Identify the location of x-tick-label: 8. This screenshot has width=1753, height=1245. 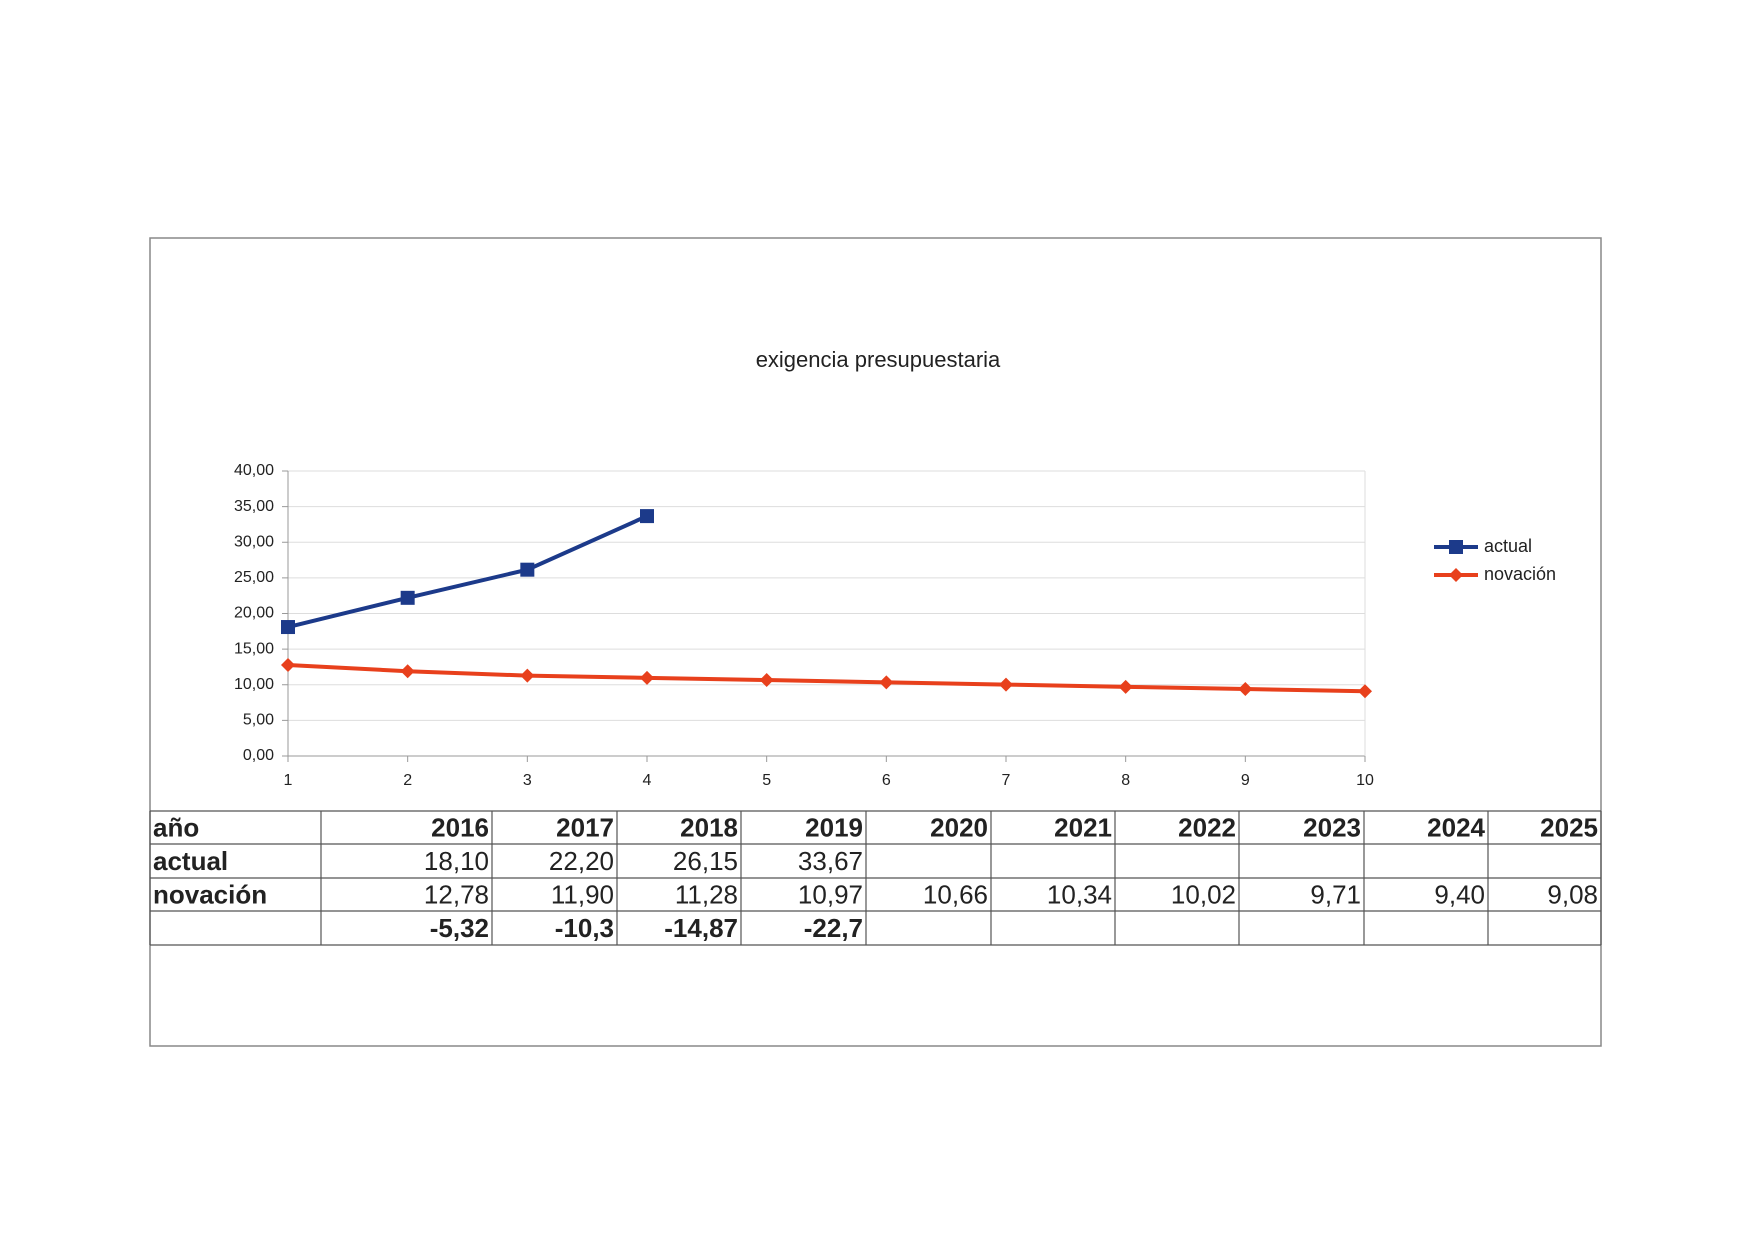
(1125, 780).